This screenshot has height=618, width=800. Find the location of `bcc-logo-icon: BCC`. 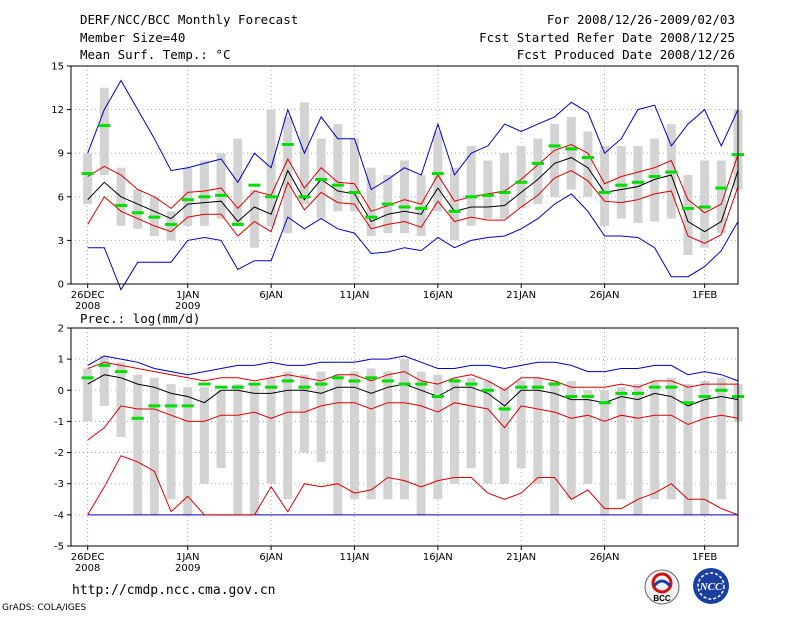

bcc-logo-icon: BCC is located at coordinates (662, 587).